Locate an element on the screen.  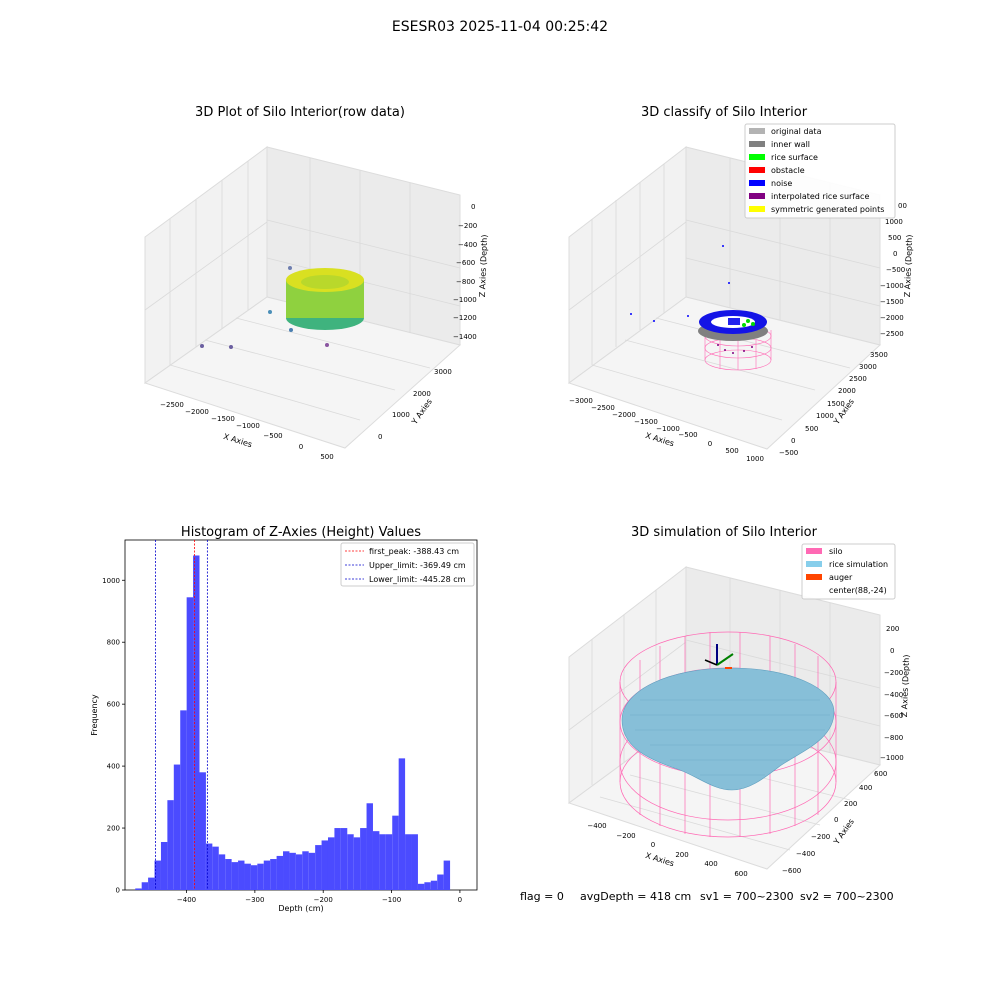
legend-label-symmetric: symmetric generated points is located at coordinates (827, 209).